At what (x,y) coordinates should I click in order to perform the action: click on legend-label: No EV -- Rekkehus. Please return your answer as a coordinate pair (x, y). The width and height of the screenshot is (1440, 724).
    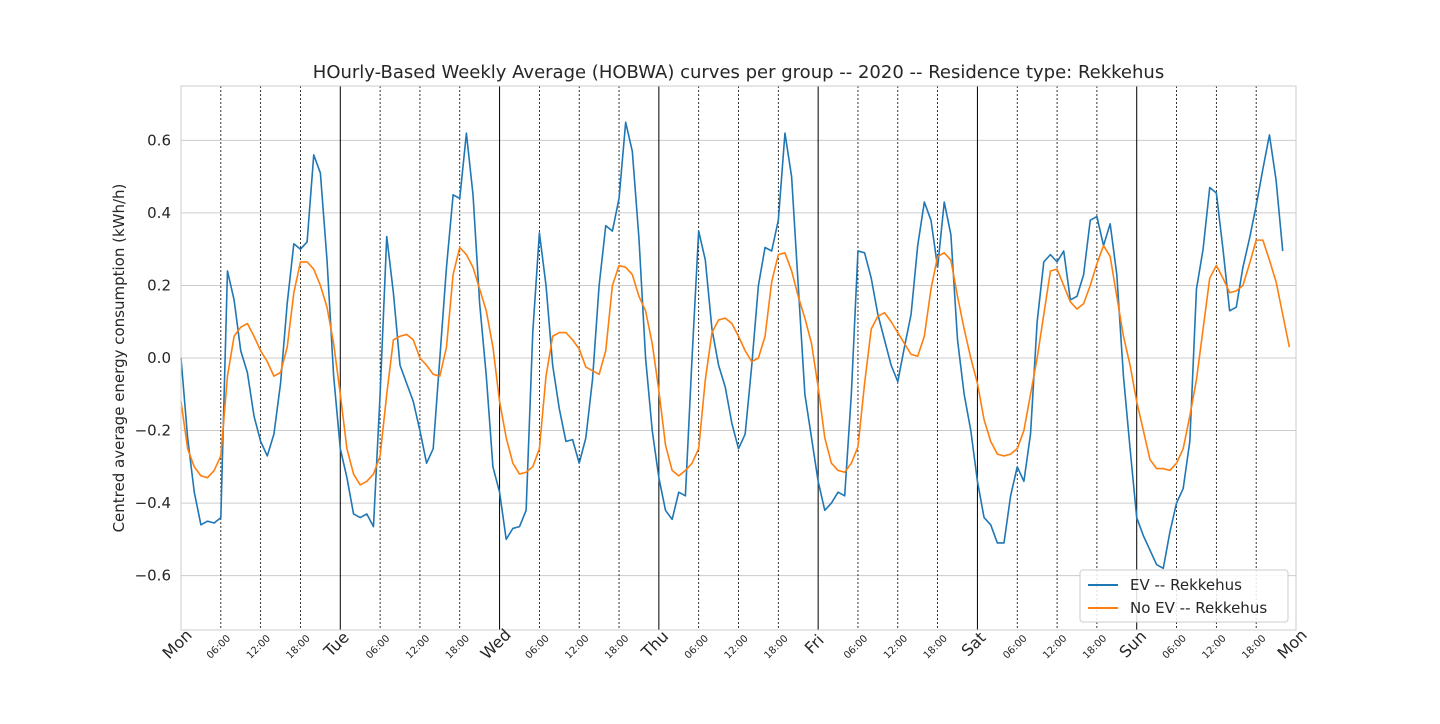
    Looking at the image, I should click on (1198, 608).